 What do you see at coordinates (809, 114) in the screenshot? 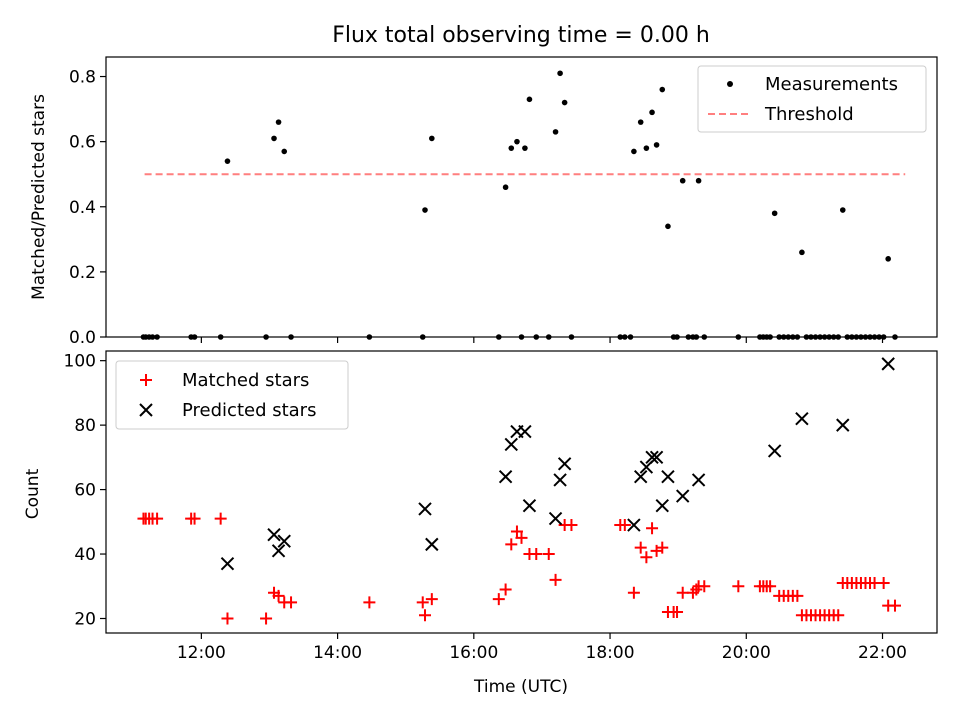
I see `legend-threshold-label: Threshold` at bounding box center [809, 114].